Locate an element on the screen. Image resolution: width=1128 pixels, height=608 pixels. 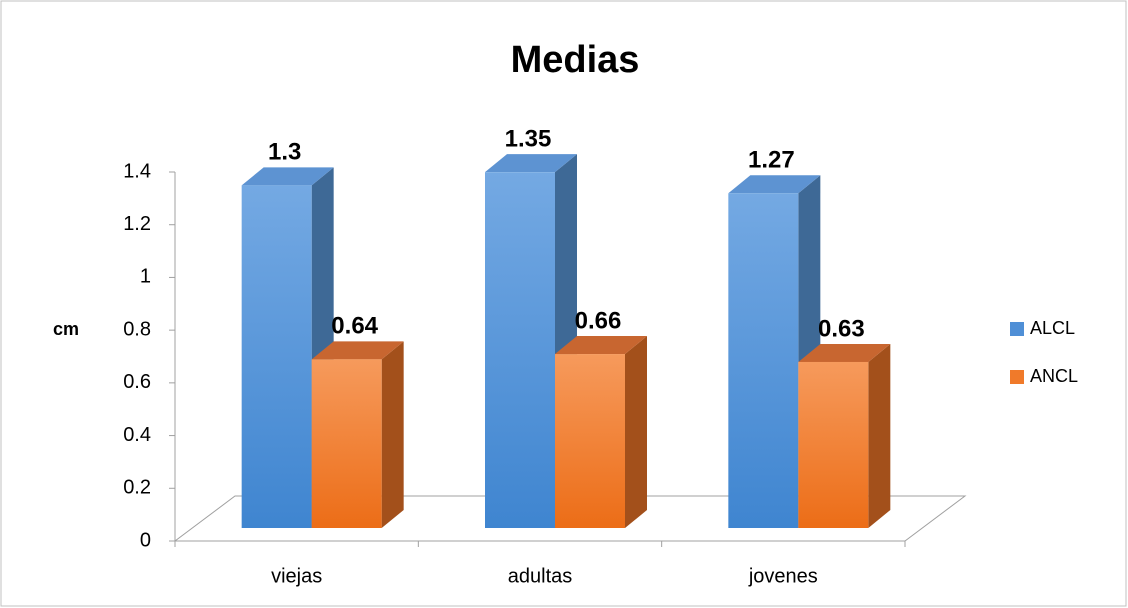
legend-label: ALCL is located at coordinates (1052, 328).